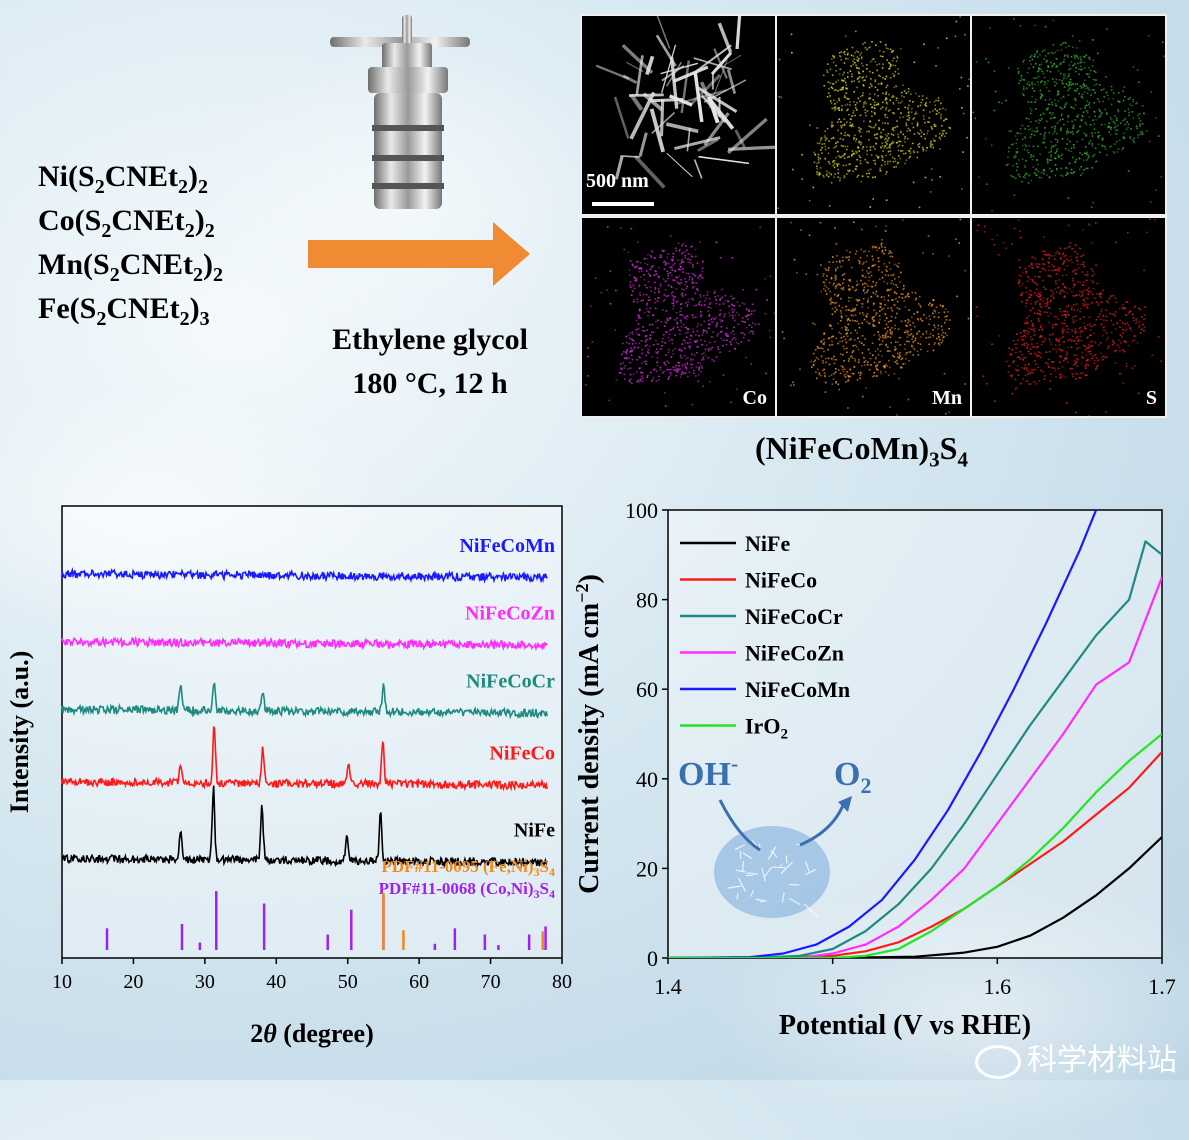 This screenshot has height=1140, width=1189. I want to click on xrd-x-tick-label: 70, so click(491, 982).